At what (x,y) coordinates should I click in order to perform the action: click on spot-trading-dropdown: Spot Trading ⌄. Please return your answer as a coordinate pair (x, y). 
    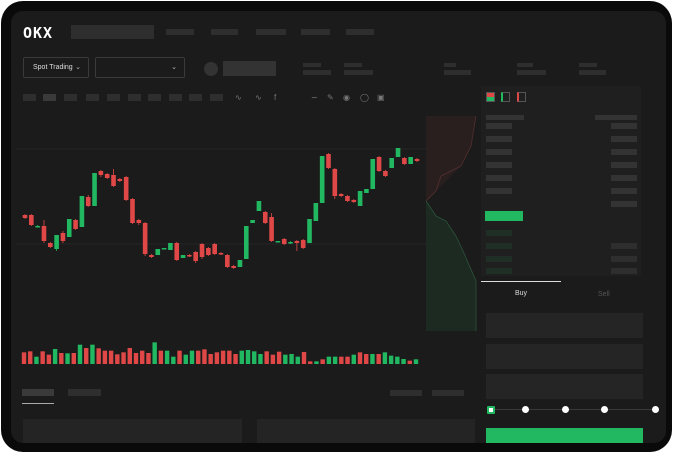
    Looking at the image, I should click on (56, 67).